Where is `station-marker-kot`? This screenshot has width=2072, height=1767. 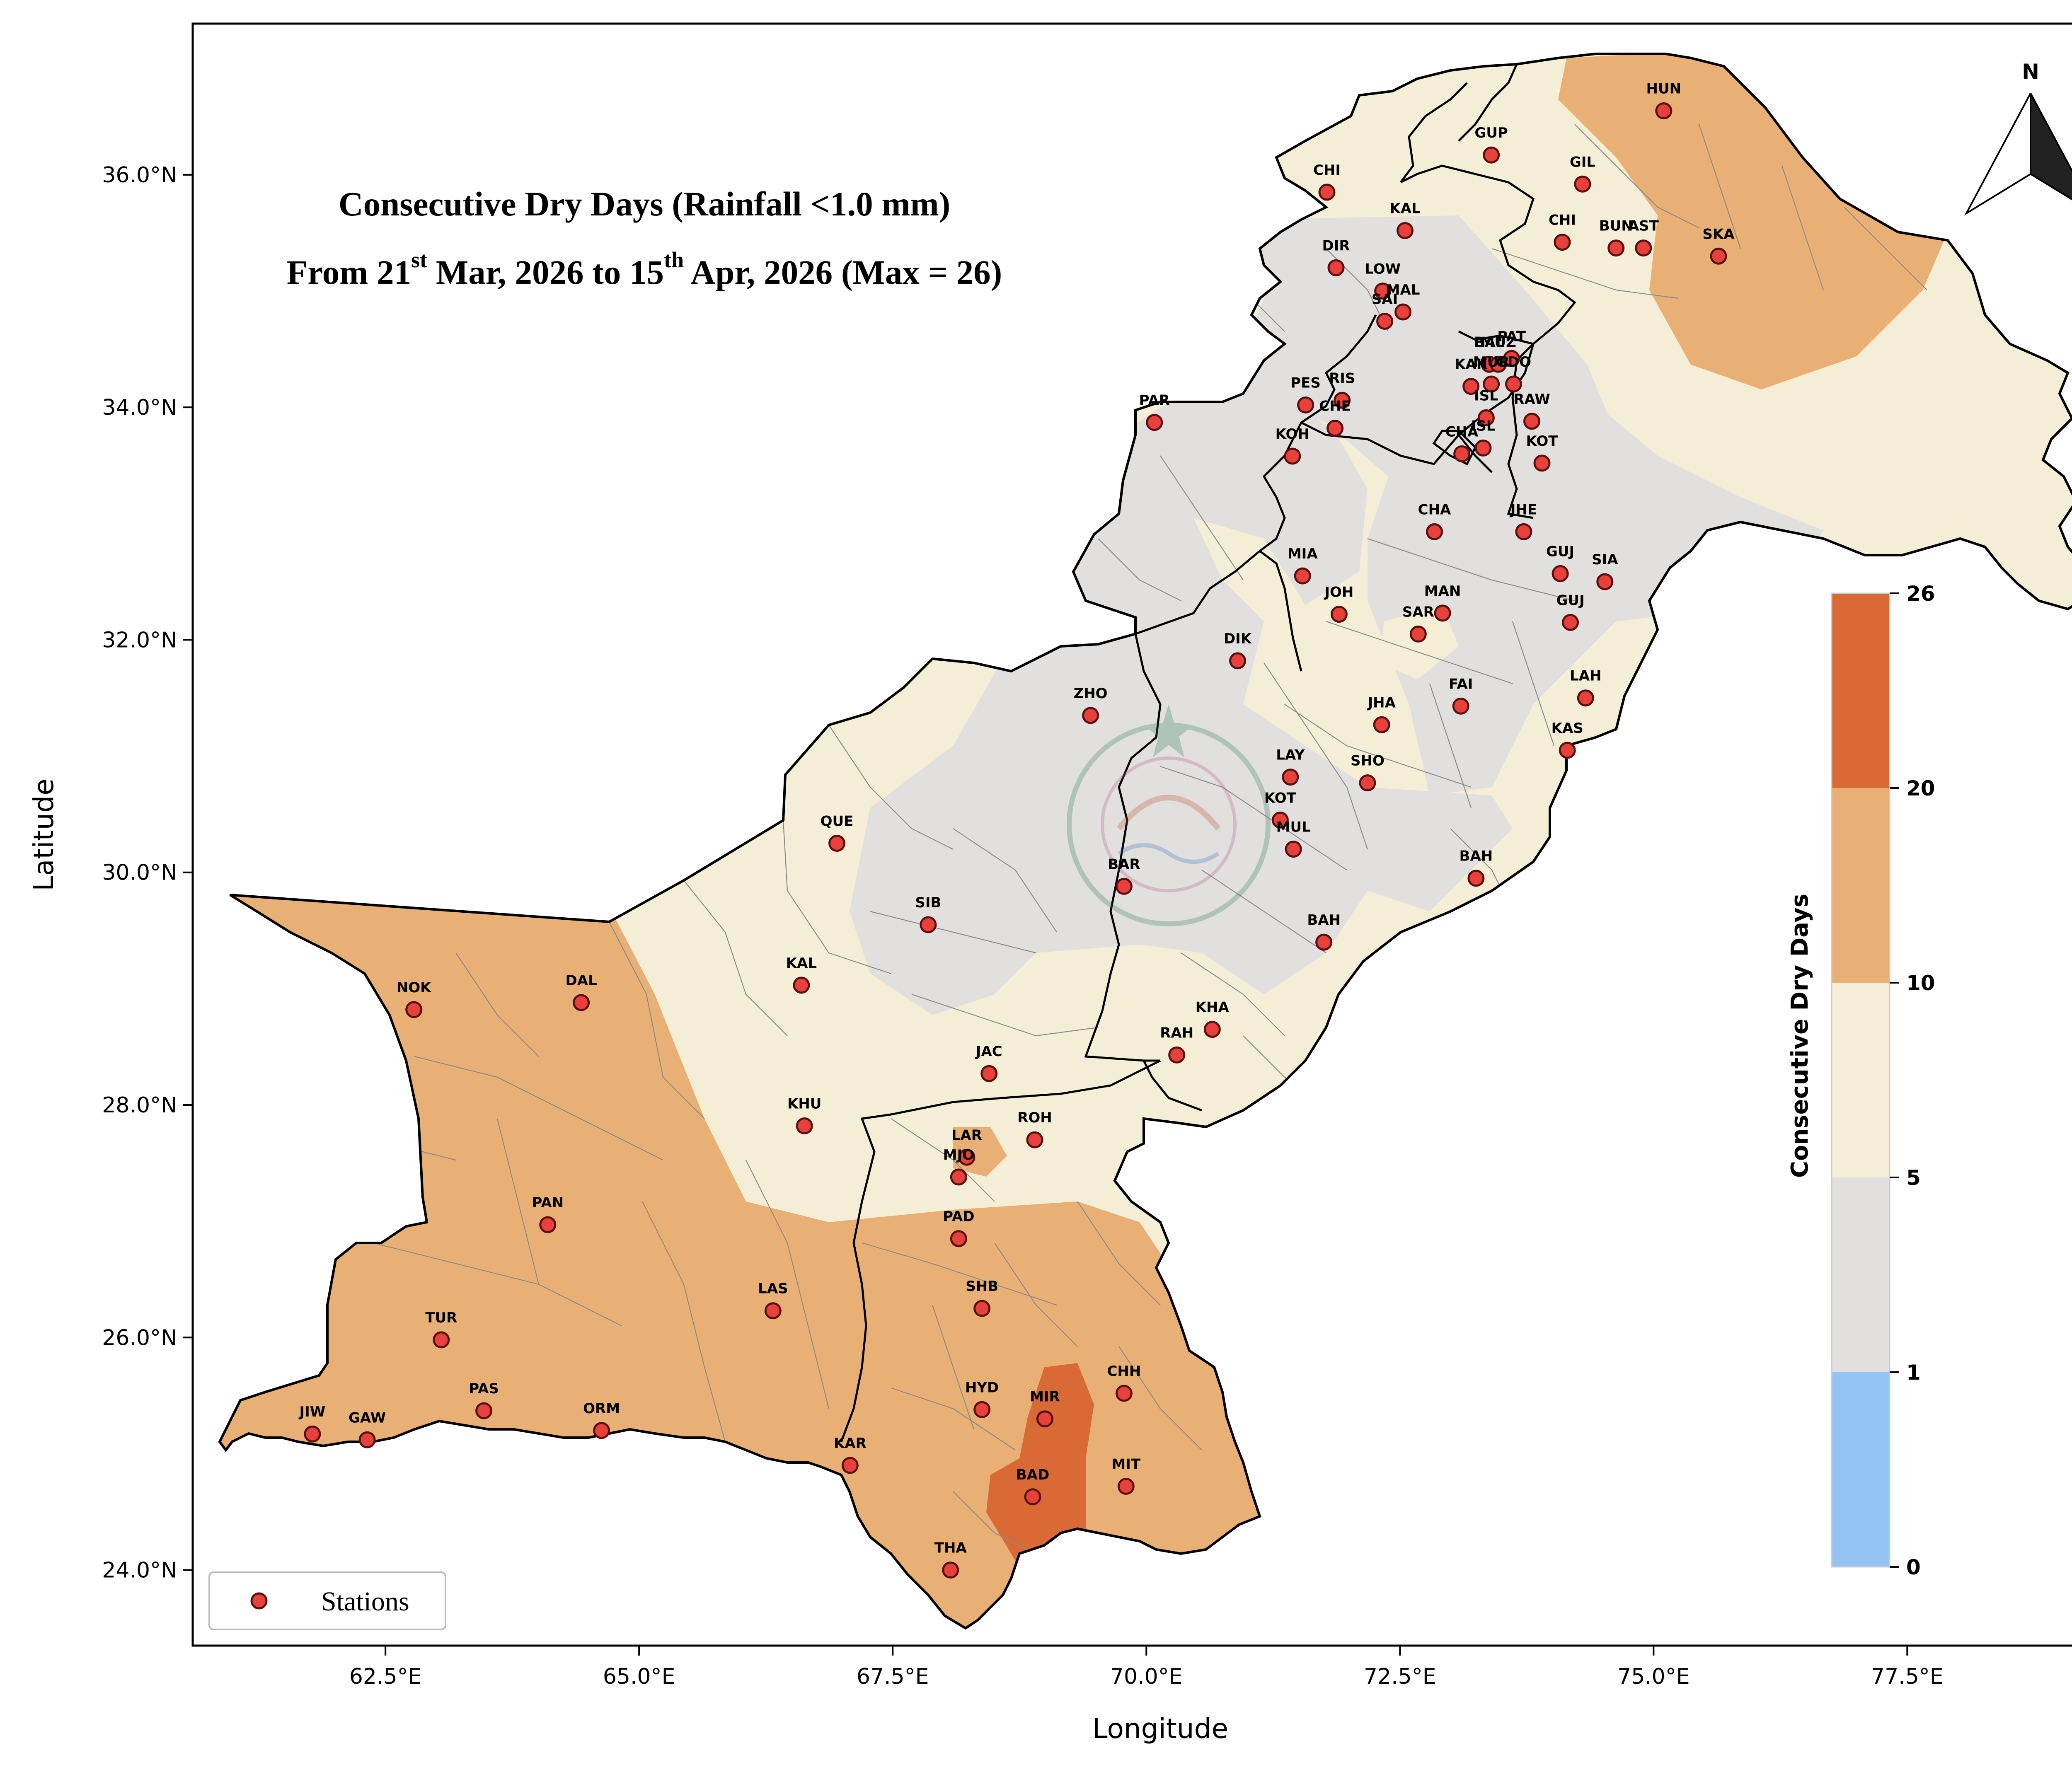
station-marker-kot is located at coordinates (1542, 463).